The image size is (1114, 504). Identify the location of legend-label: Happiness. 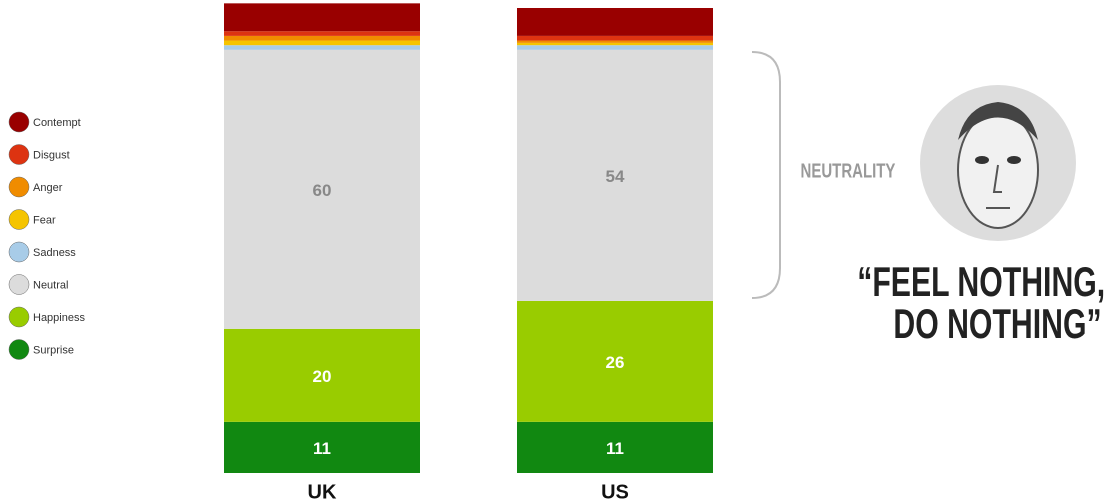
(59, 318).